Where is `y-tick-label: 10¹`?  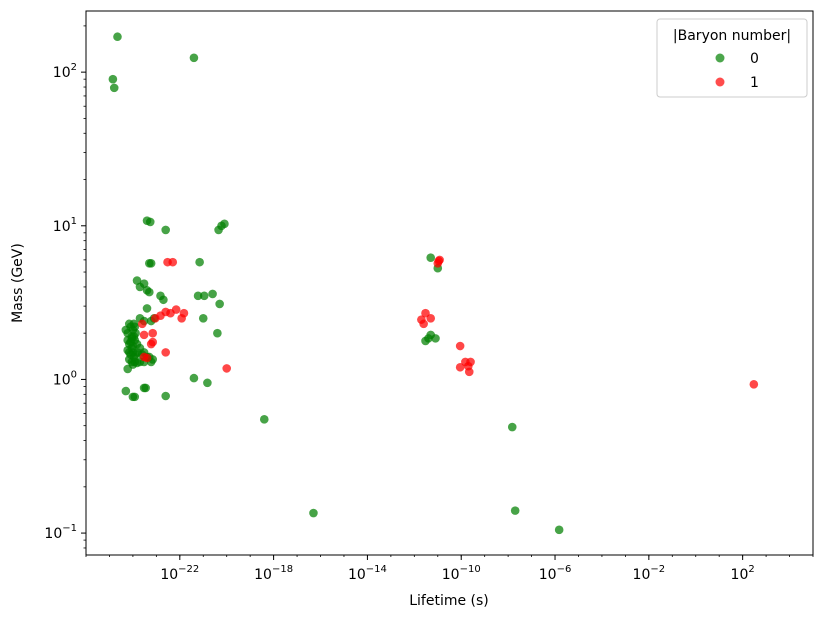 y-tick-label: 10¹ is located at coordinates (65, 225).